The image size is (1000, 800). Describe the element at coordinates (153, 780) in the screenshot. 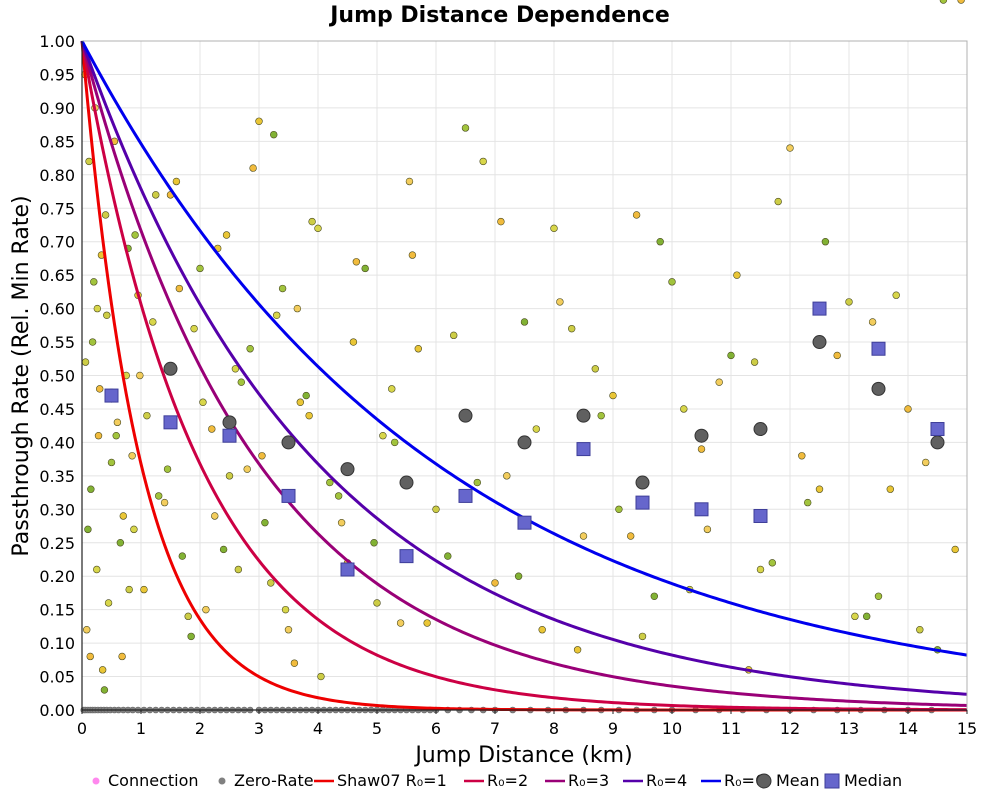

I see `legend-label: Connection` at that location.